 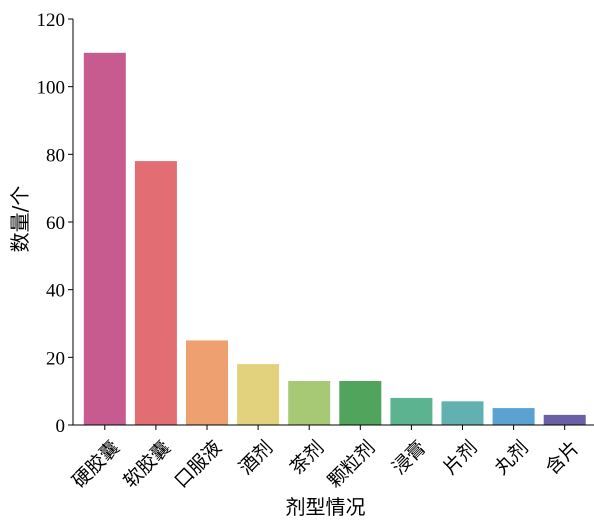 What do you see at coordinates (307, 458) in the screenshot?
I see `x-tick-label: 茶剂` at bounding box center [307, 458].